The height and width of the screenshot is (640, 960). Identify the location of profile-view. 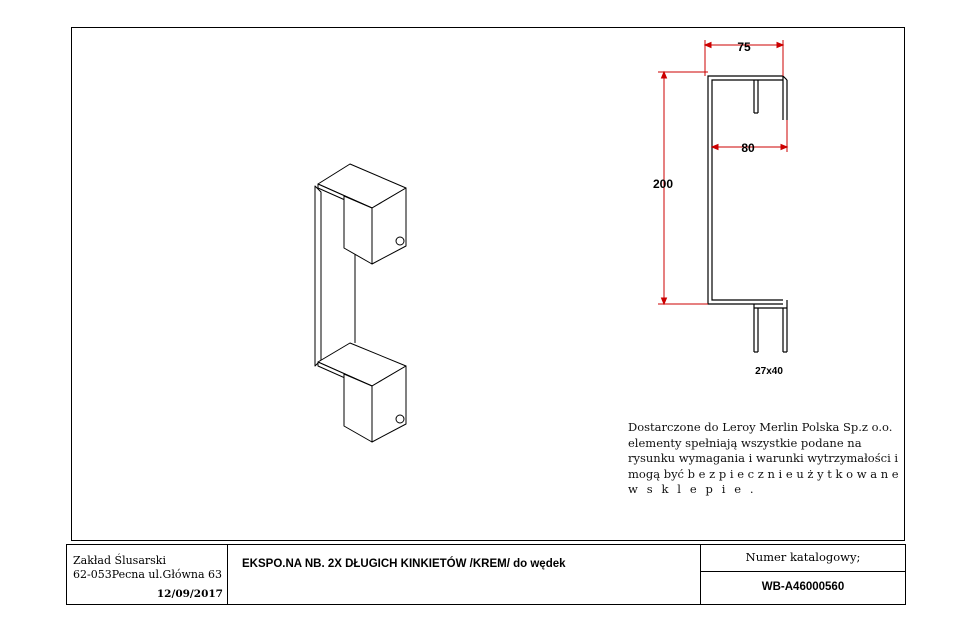
(747, 214).